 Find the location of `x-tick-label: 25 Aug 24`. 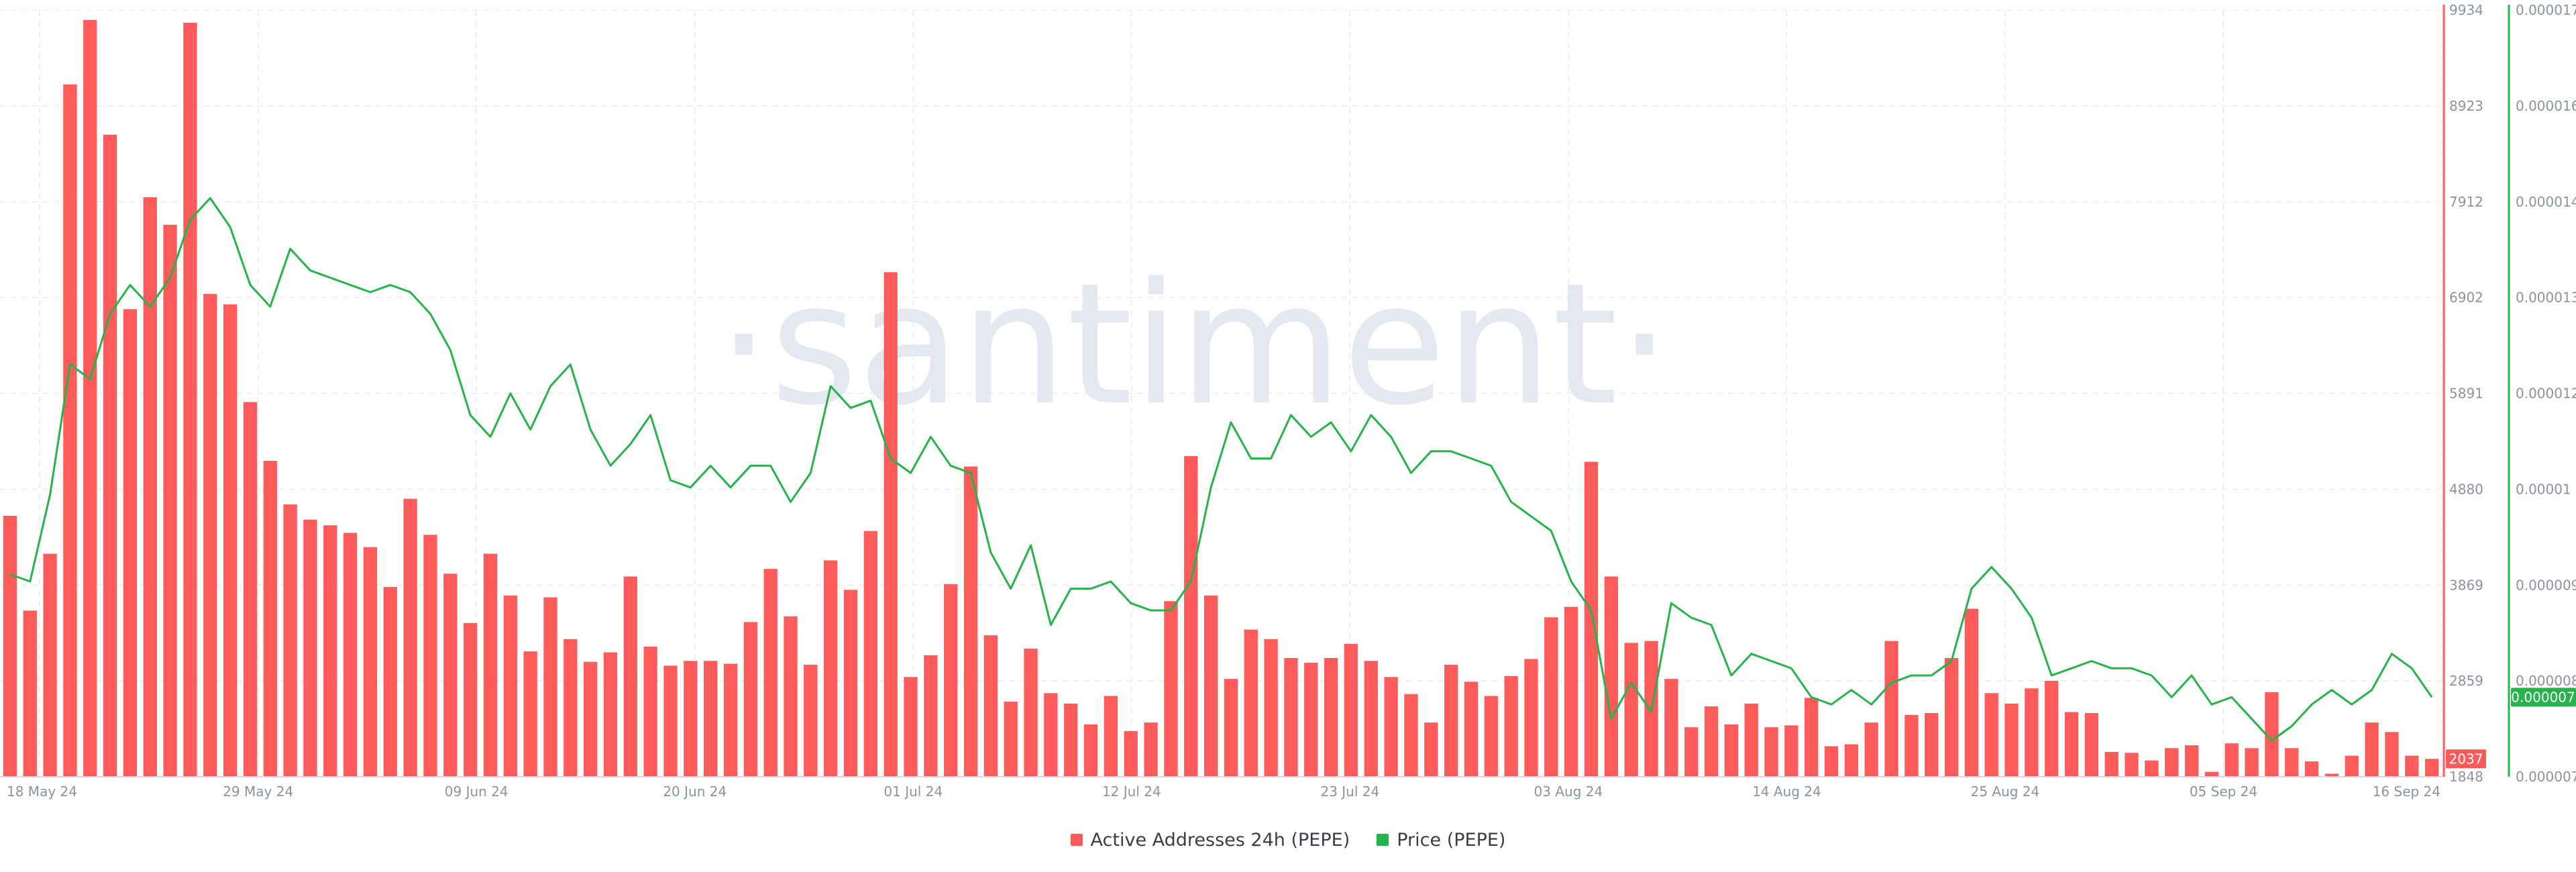

x-tick-label: 25 Aug 24 is located at coordinates (2005, 791).